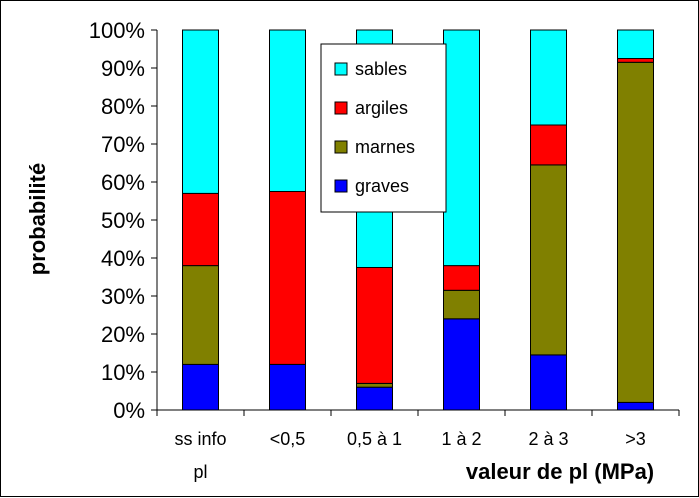  I want to click on y-tick-label: 20%, so click(123, 334).